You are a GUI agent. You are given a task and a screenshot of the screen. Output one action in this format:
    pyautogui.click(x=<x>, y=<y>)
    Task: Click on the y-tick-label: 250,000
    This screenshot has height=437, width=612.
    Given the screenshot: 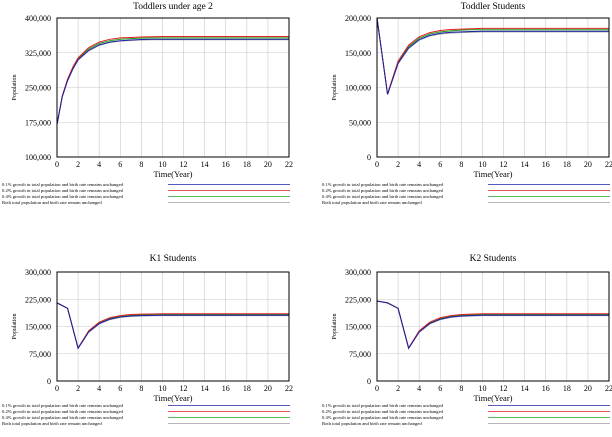 What is the action you would take?
    pyautogui.click(x=38, y=88)
    